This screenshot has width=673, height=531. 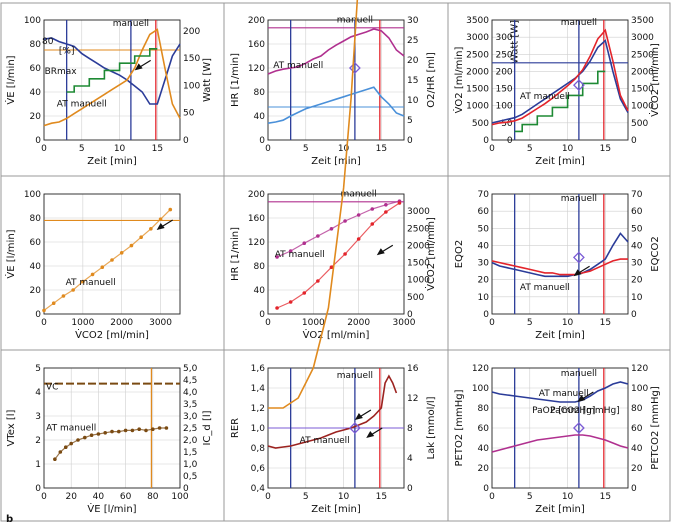 What do you see at coordinates (637, 264) in the screenshot?
I see `y2-tick-label: 30` at bounding box center [637, 264].